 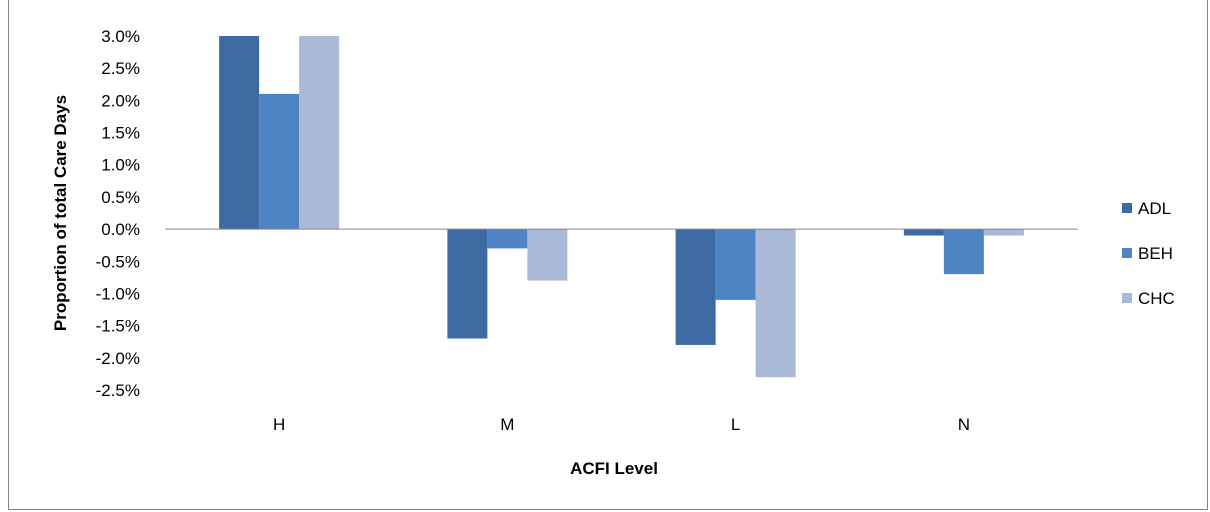 What do you see at coordinates (239, 133) in the screenshot?
I see `bar-adl-h` at bounding box center [239, 133].